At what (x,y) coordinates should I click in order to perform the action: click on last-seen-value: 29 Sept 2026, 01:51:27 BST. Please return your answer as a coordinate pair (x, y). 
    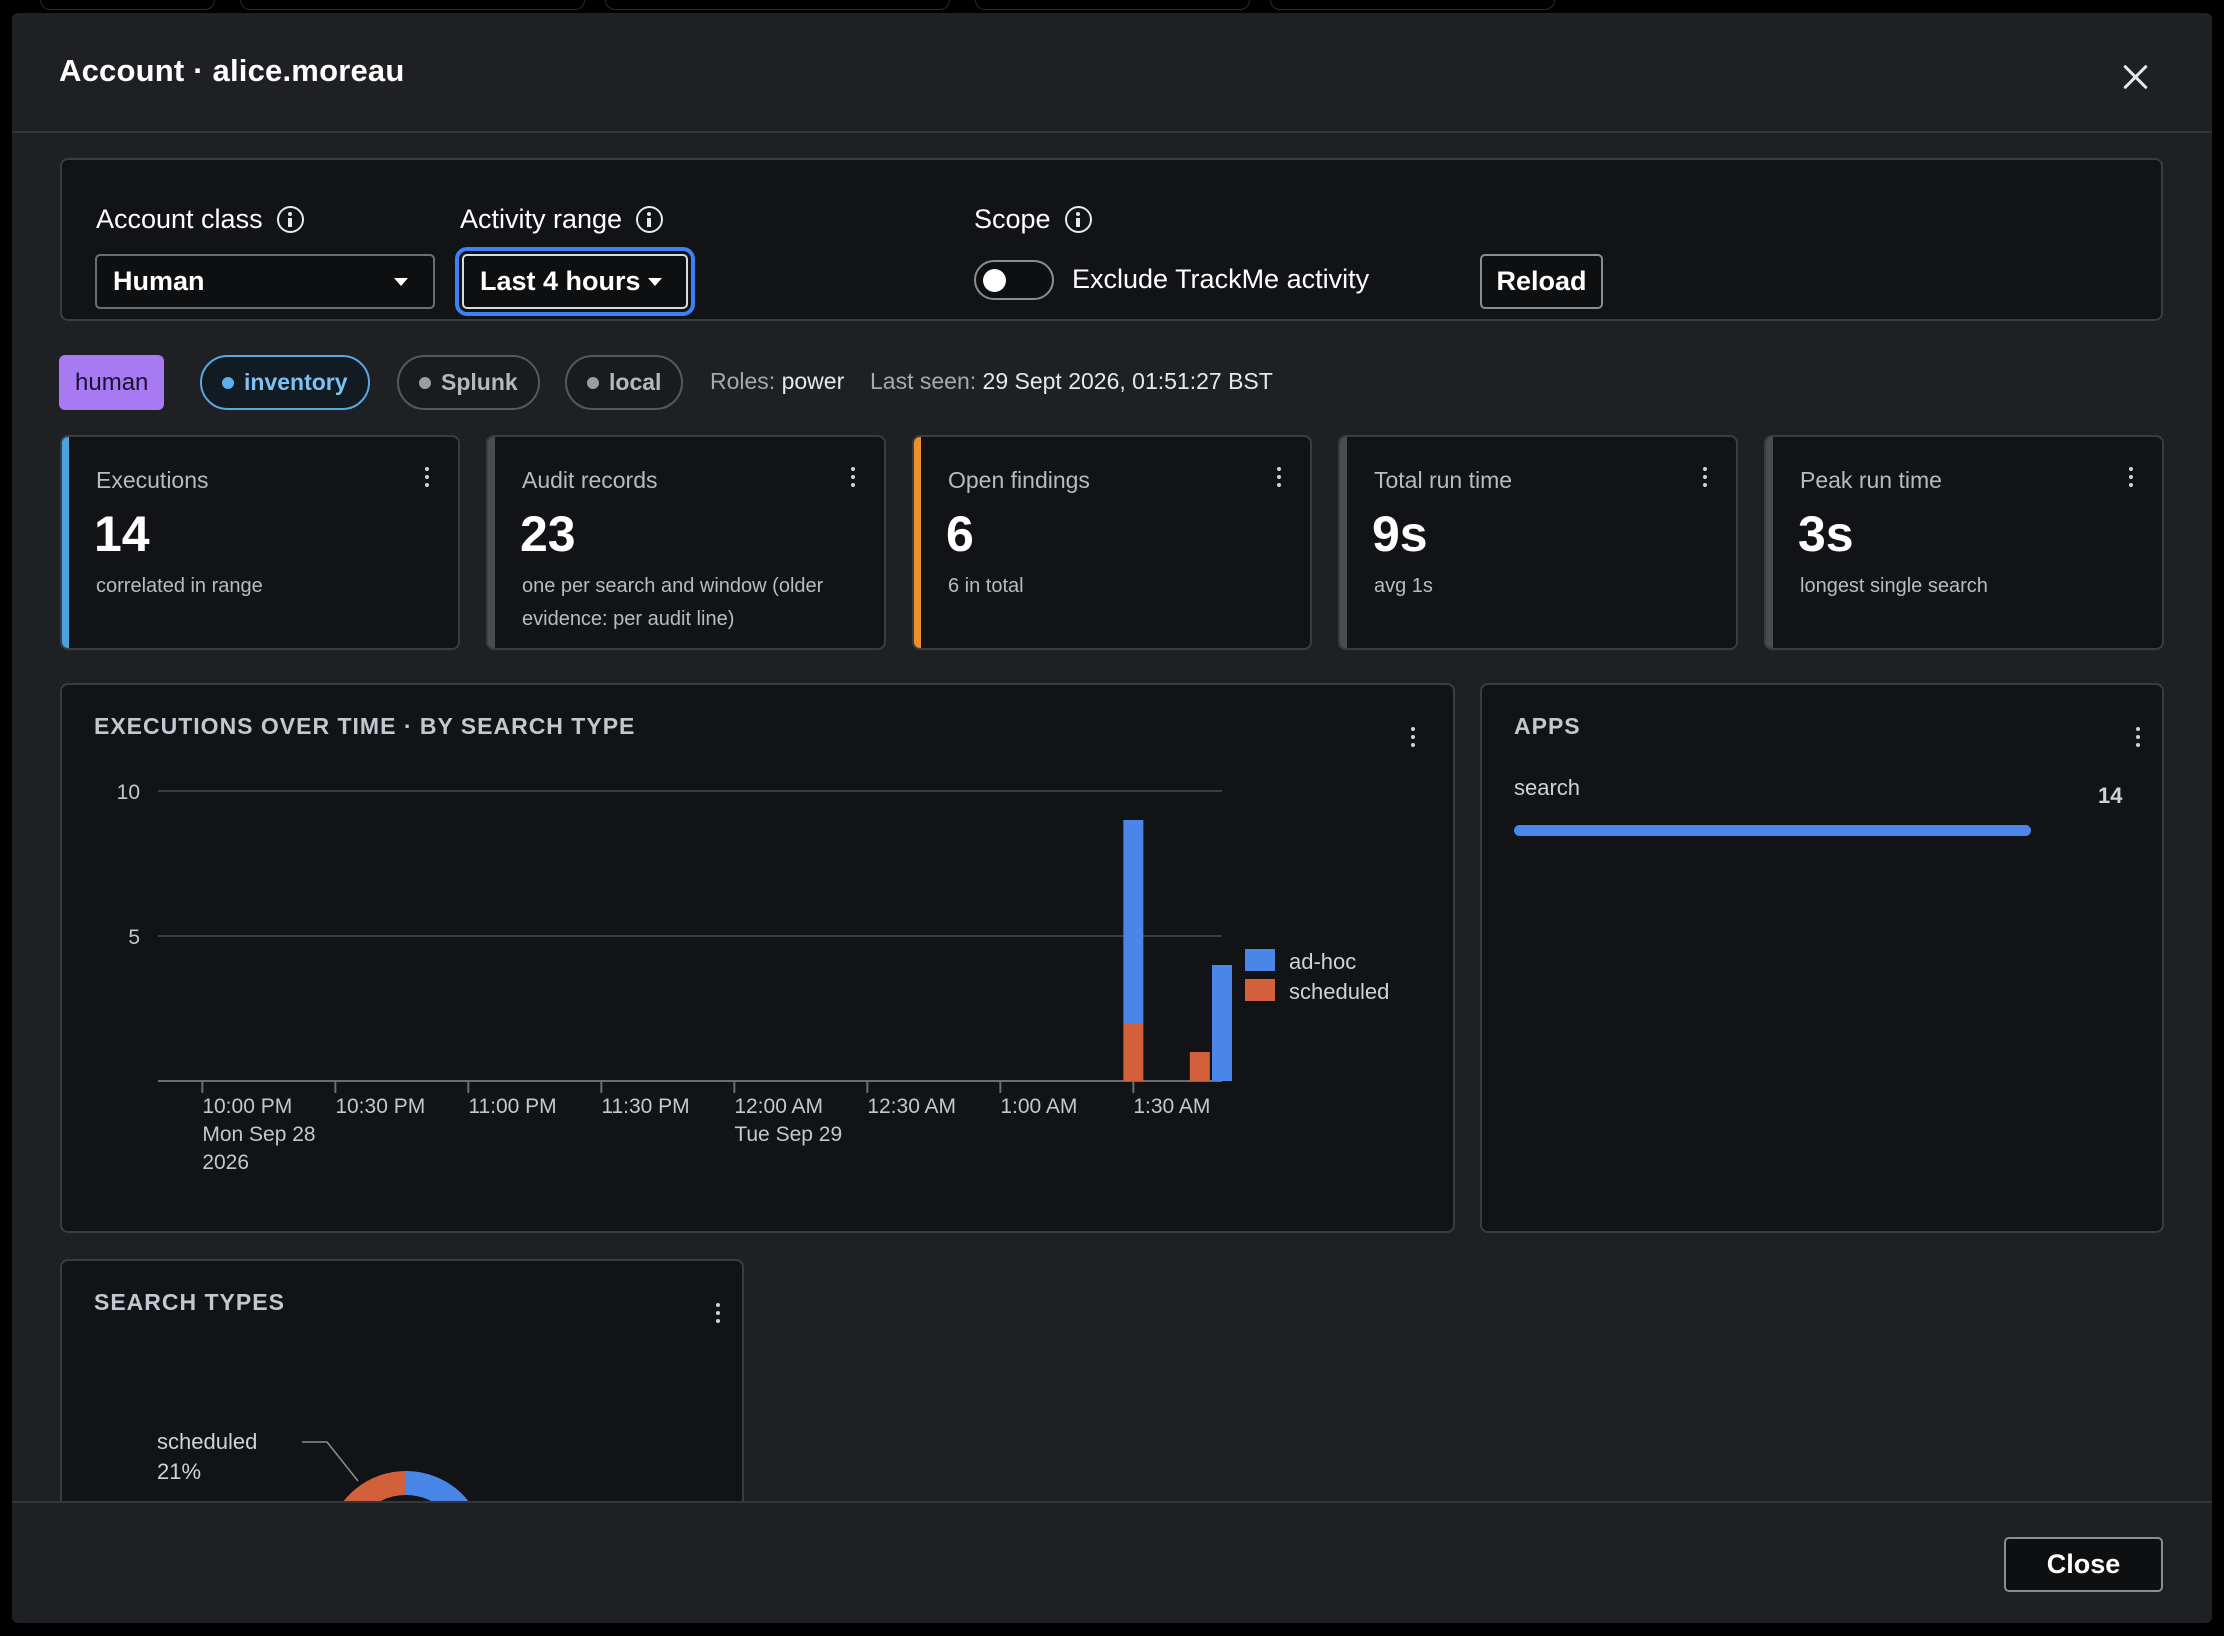
    Looking at the image, I should click on (1127, 381).